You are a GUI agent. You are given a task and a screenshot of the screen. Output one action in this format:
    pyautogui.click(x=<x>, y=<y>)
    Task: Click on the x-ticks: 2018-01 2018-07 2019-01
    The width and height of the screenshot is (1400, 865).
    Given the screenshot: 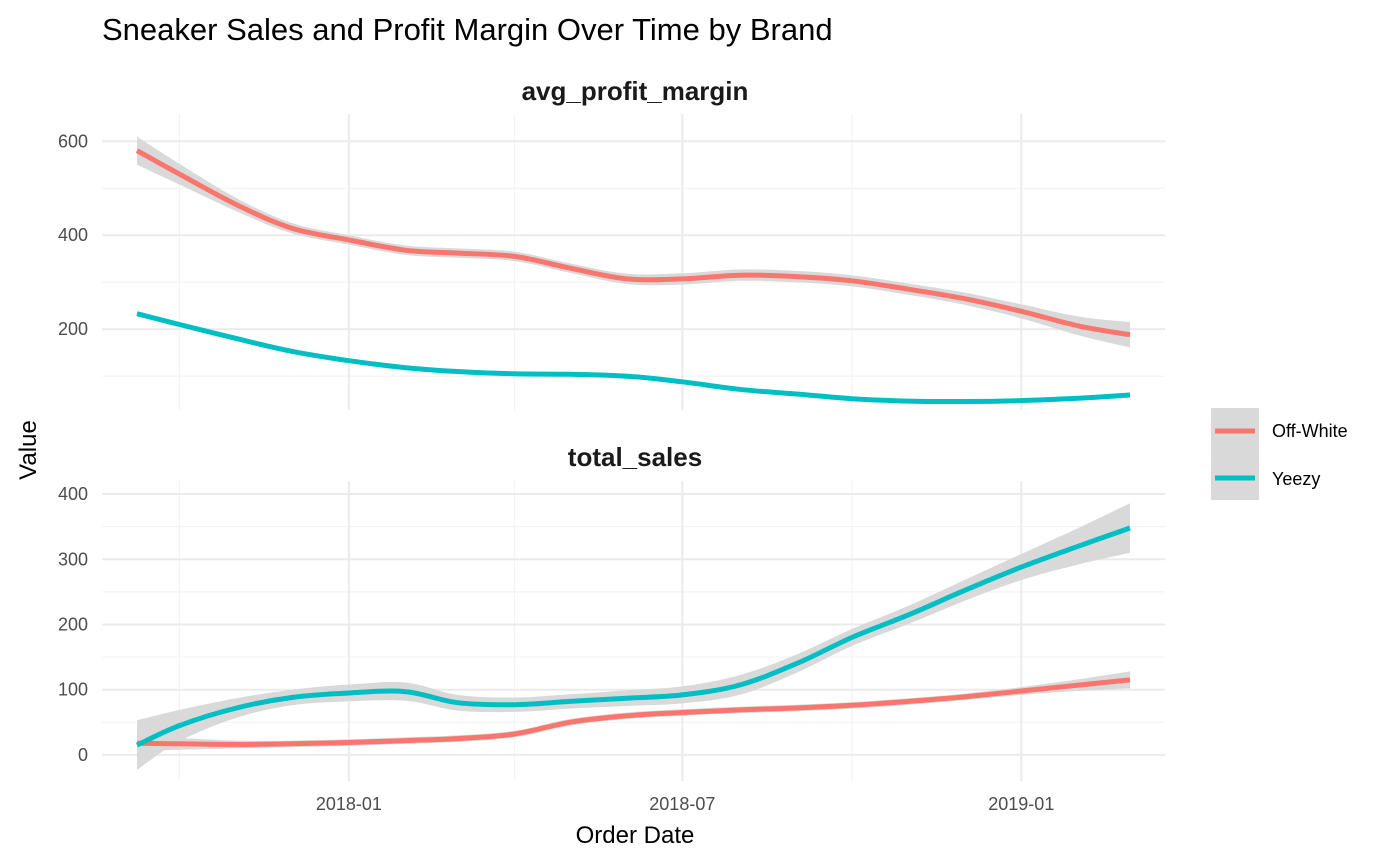 What is the action you would take?
    pyautogui.click(x=685, y=804)
    